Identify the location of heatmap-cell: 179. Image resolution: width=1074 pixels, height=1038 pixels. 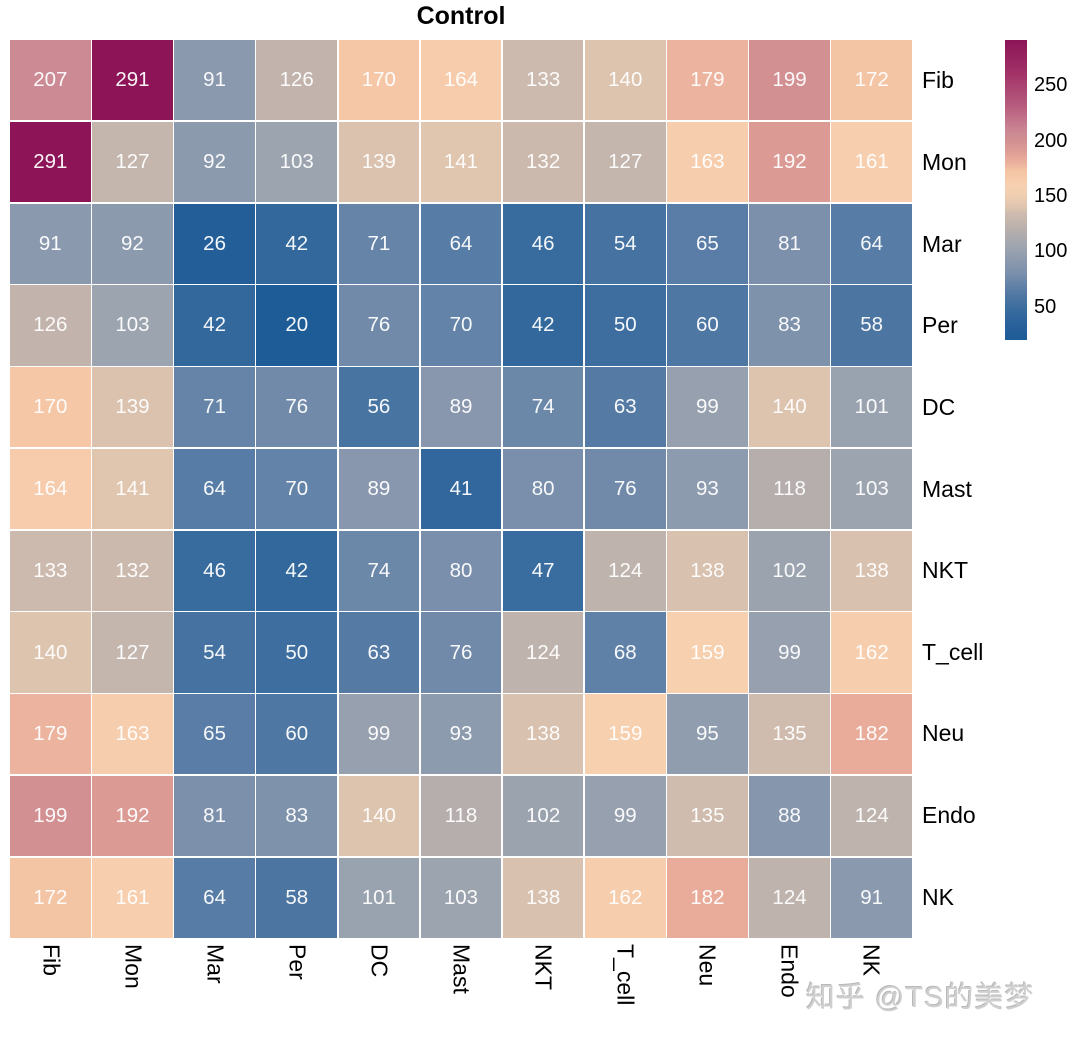
(707, 80).